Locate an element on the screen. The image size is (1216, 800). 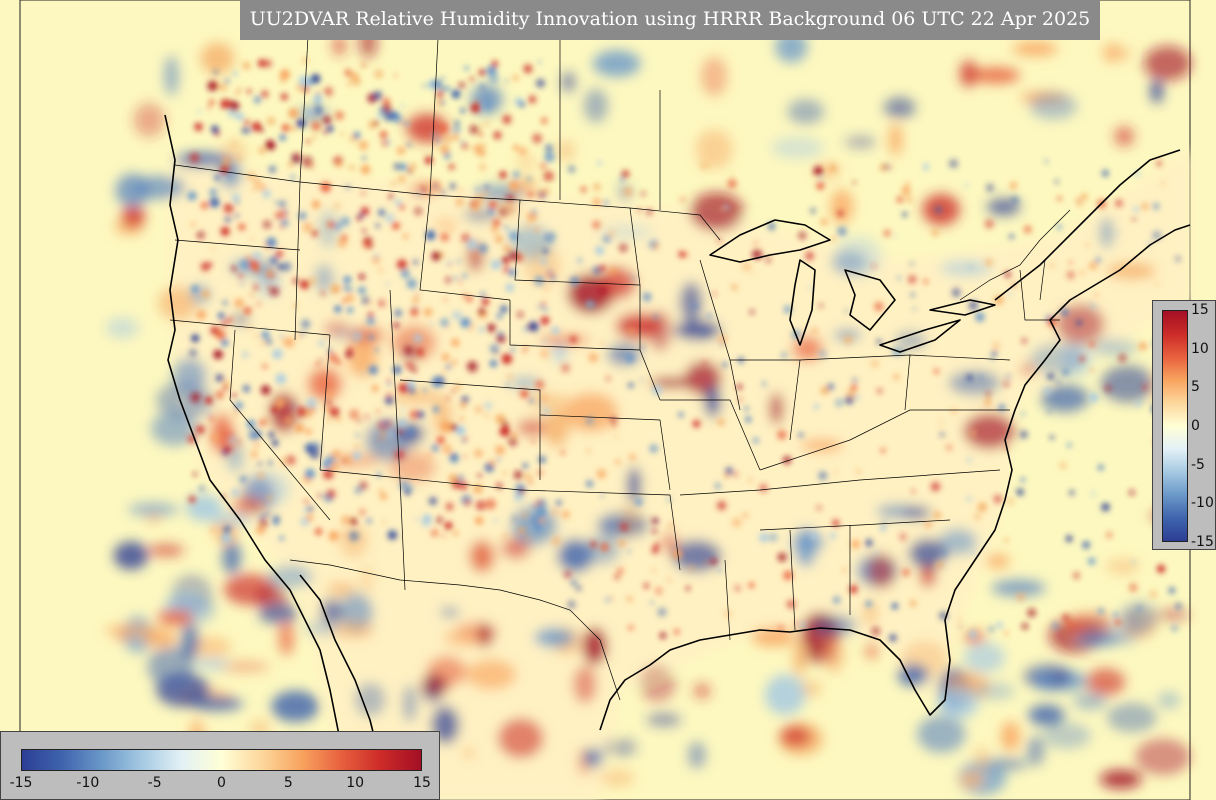
horizontal-colorbar: -15 -10 -5 0 5 10 15 is located at coordinates (220, 765).